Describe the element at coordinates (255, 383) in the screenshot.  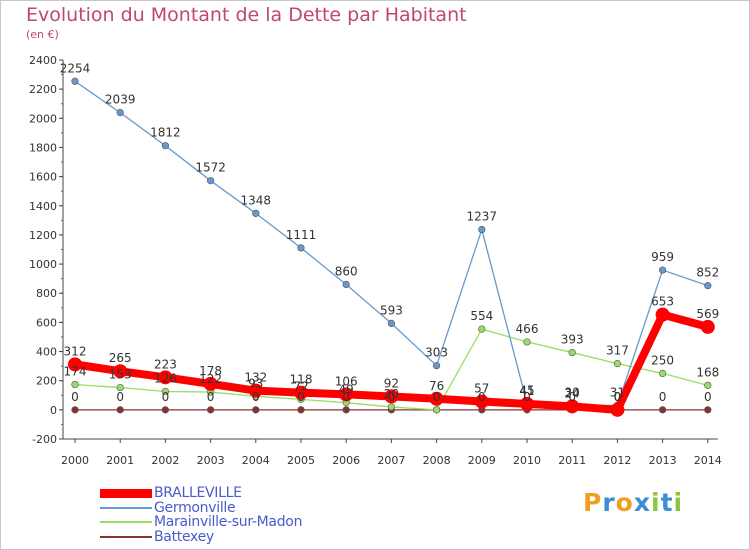
I see `data-label-2: 93` at that location.